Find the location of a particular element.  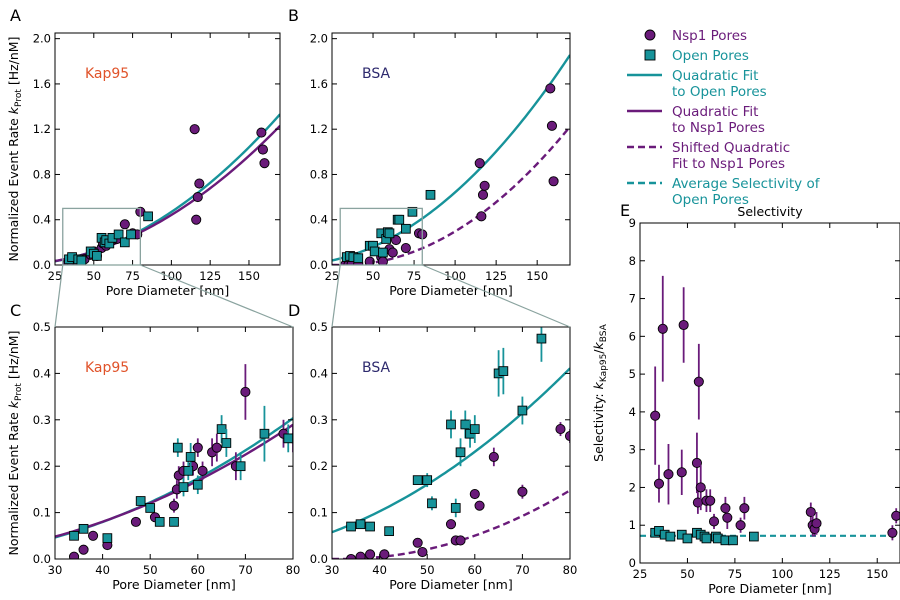

panel-label: BSA is located at coordinates (376, 74).